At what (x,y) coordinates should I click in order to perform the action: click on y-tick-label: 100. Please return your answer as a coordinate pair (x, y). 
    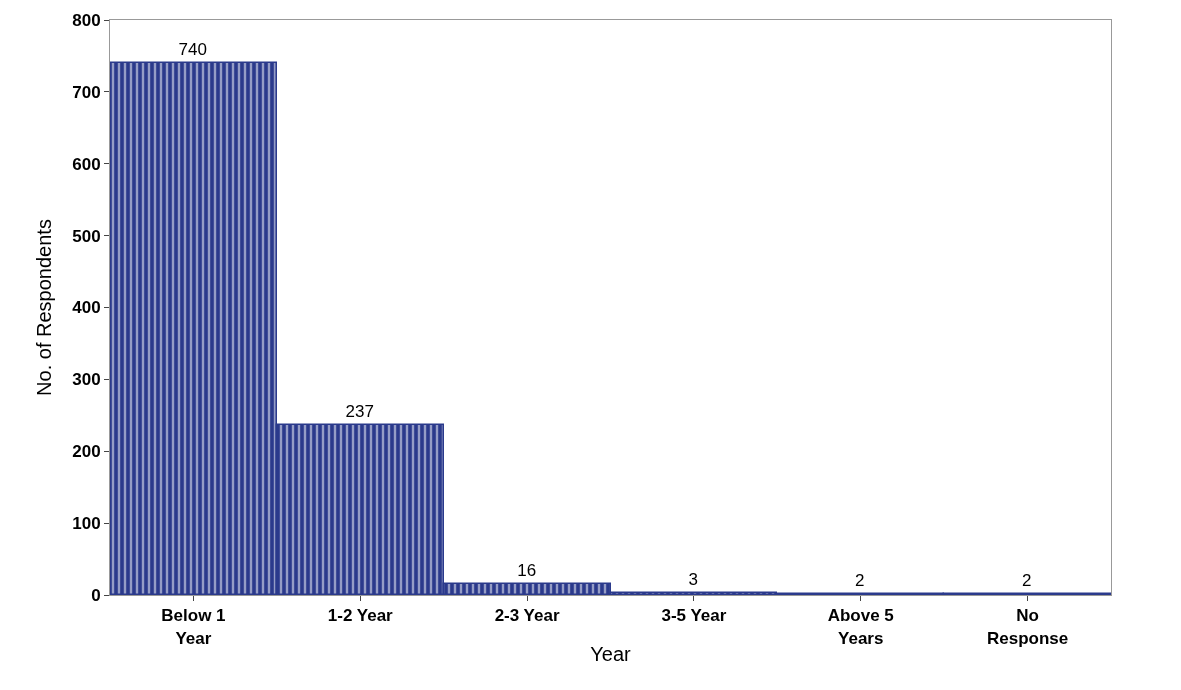
    Looking at the image, I should click on (86, 524).